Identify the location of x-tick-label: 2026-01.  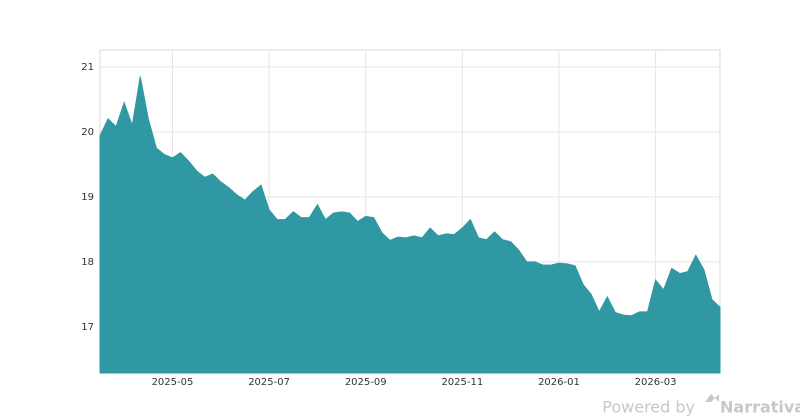
(559, 382).